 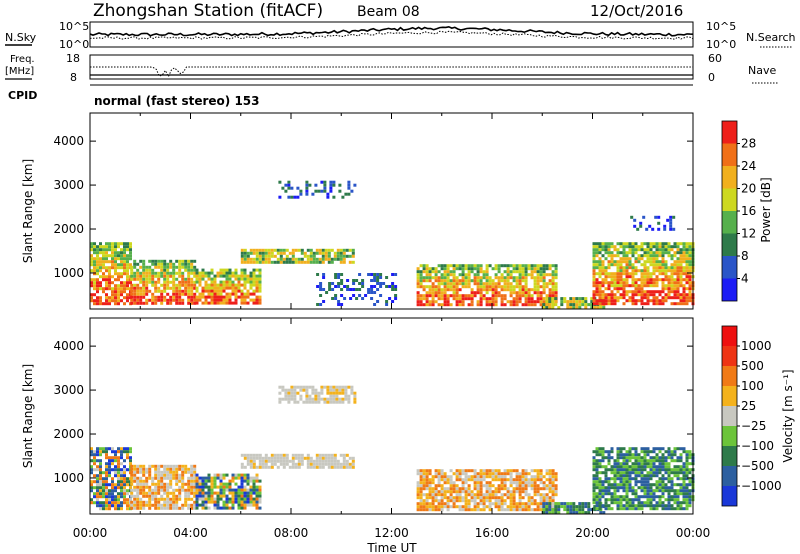 I want to click on colorbar-tick-label: 100, so click(x=752, y=386).